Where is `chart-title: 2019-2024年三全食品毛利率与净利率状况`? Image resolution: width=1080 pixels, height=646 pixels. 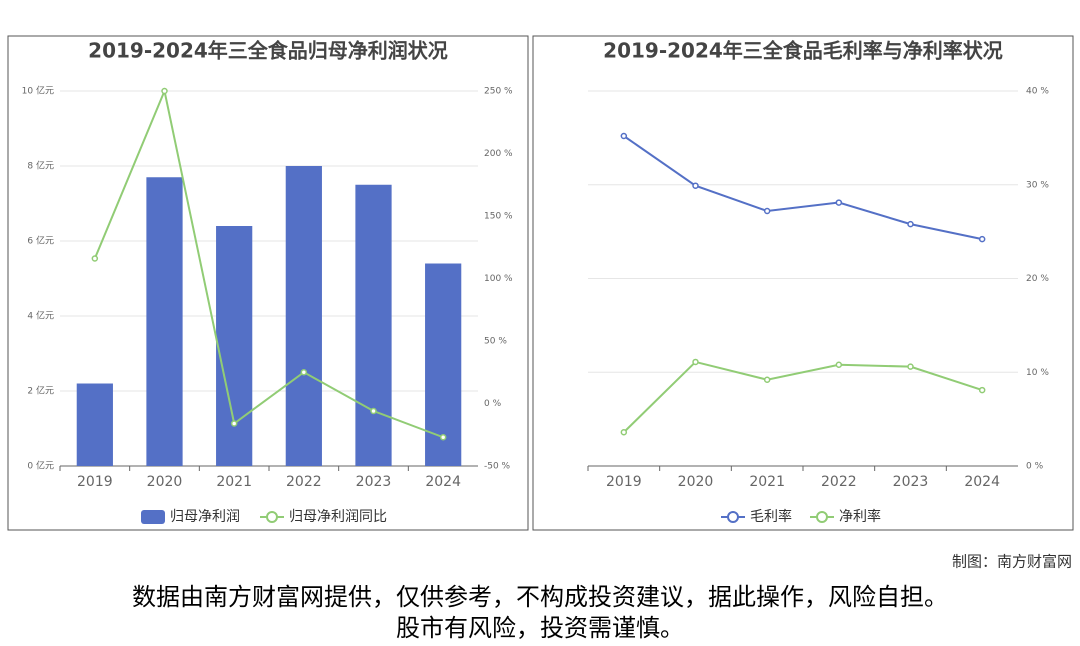 chart-title: 2019-2024年三全食品毛利率与净利率状况 is located at coordinates (803, 51).